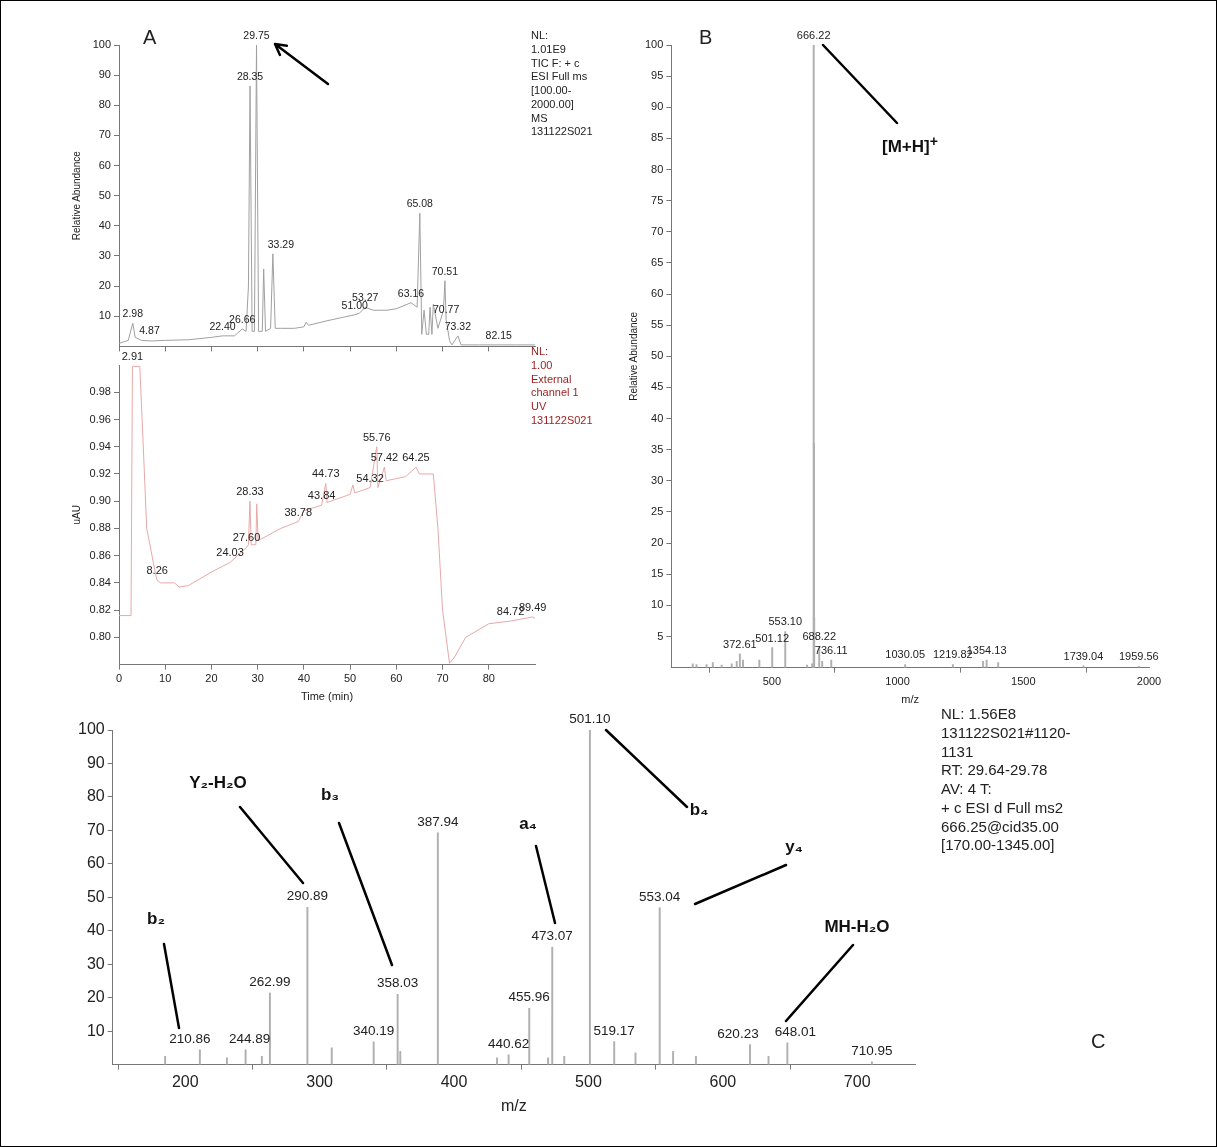  I want to click on x-axis-title: Time (min), so click(327, 696).